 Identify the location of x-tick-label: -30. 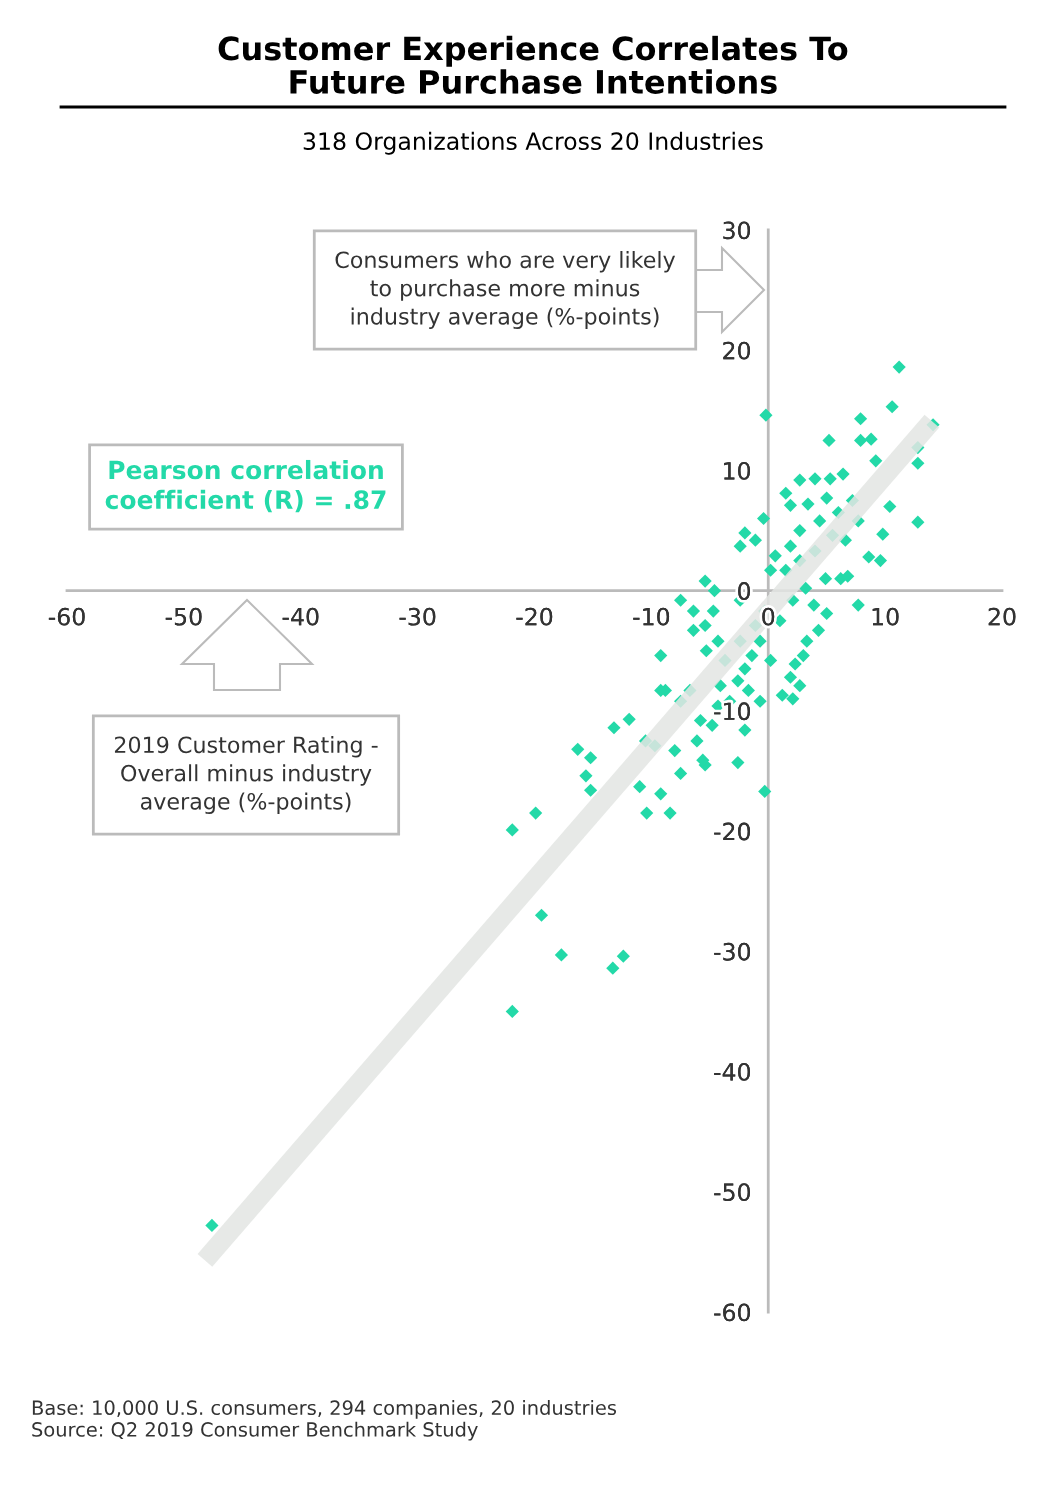
(417, 616).